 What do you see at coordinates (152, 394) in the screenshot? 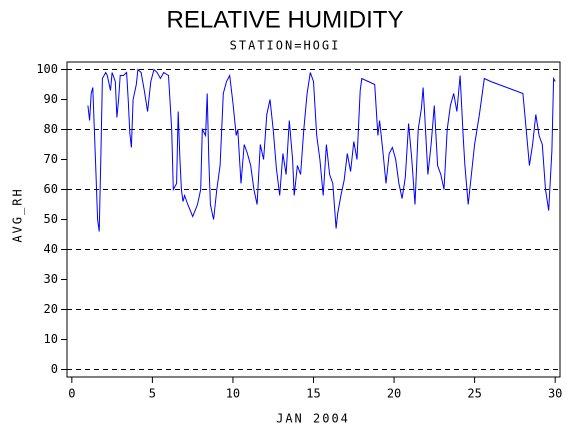
I see `x-tick-label: 5` at bounding box center [152, 394].